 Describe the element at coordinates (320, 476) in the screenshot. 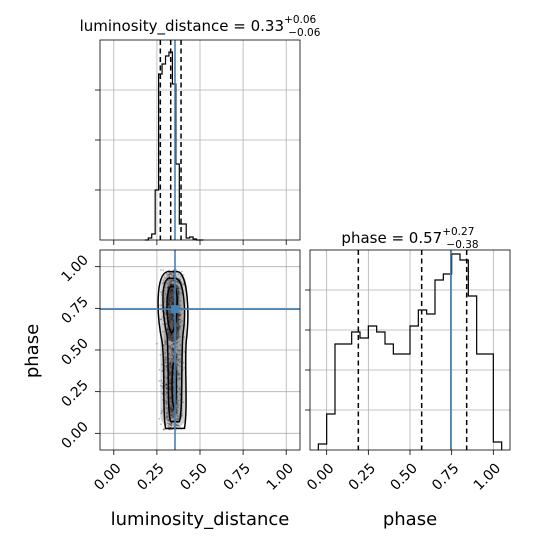

I see `x-tick-label: 0.00` at that location.